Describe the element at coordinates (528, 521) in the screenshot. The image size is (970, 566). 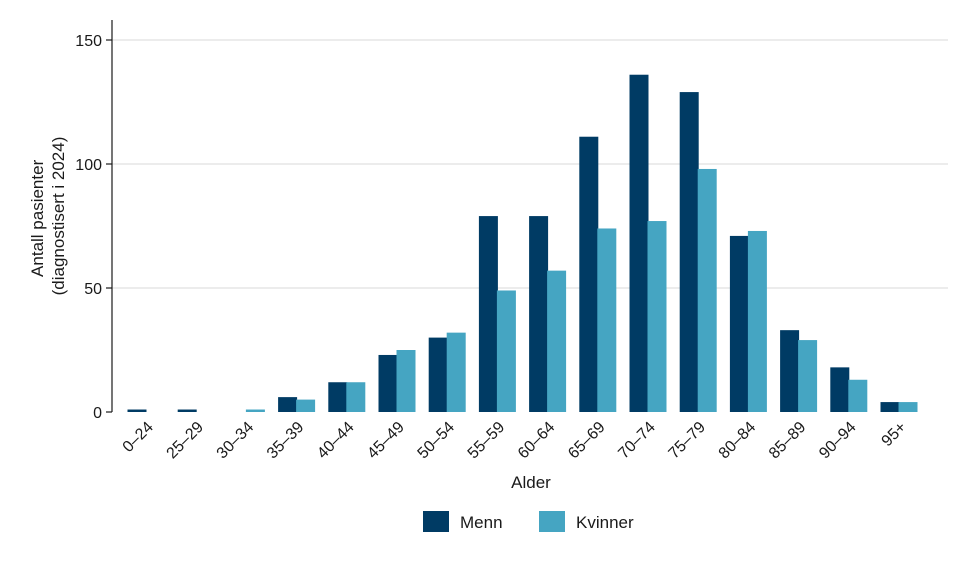
I see `legend: Menn Kvinner` at that location.